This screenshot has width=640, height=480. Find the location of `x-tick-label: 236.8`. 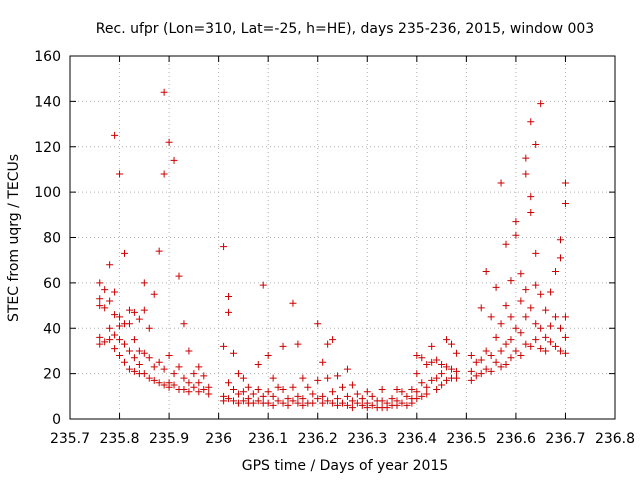

x-tick-label: 236.8 is located at coordinates (615, 439).